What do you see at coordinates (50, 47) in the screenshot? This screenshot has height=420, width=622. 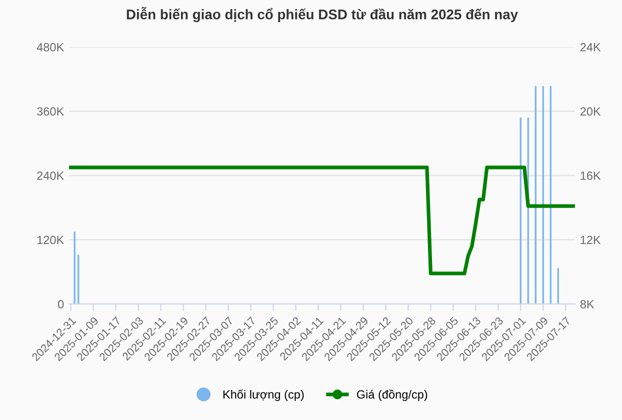 I see `y-tick-label: 480K` at bounding box center [50, 47].